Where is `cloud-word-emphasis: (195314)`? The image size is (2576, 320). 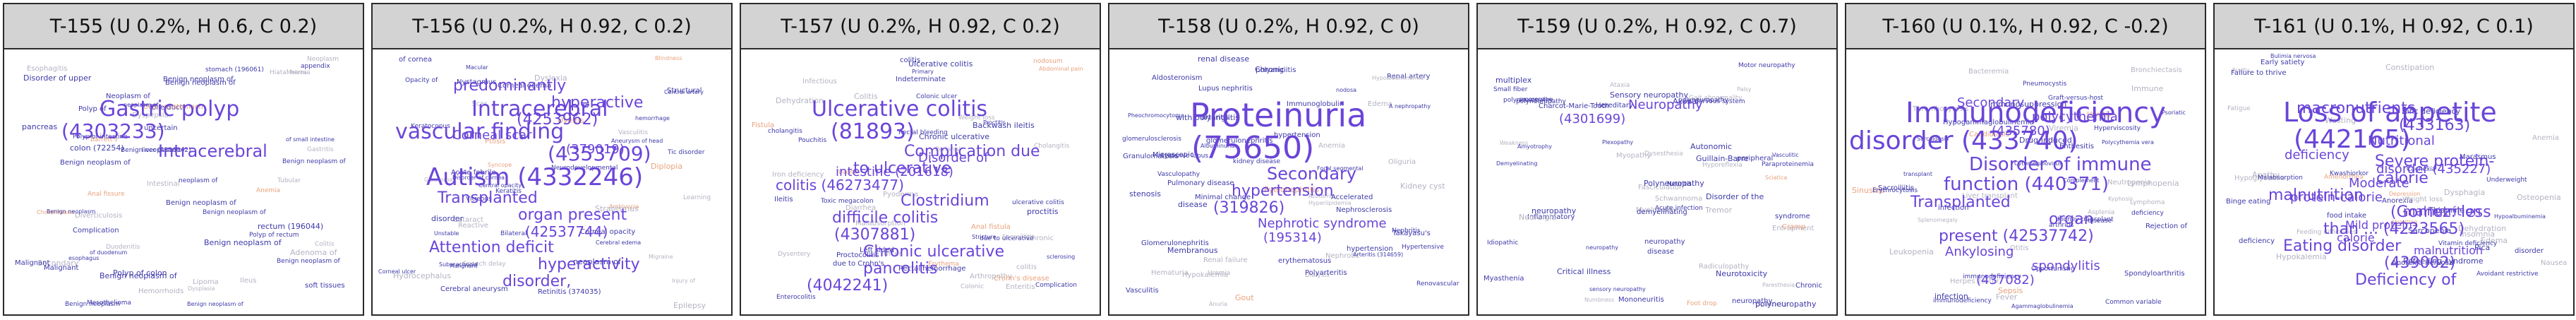 cloud-word-emphasis: (195314) is located at coordinates (1292, 238).